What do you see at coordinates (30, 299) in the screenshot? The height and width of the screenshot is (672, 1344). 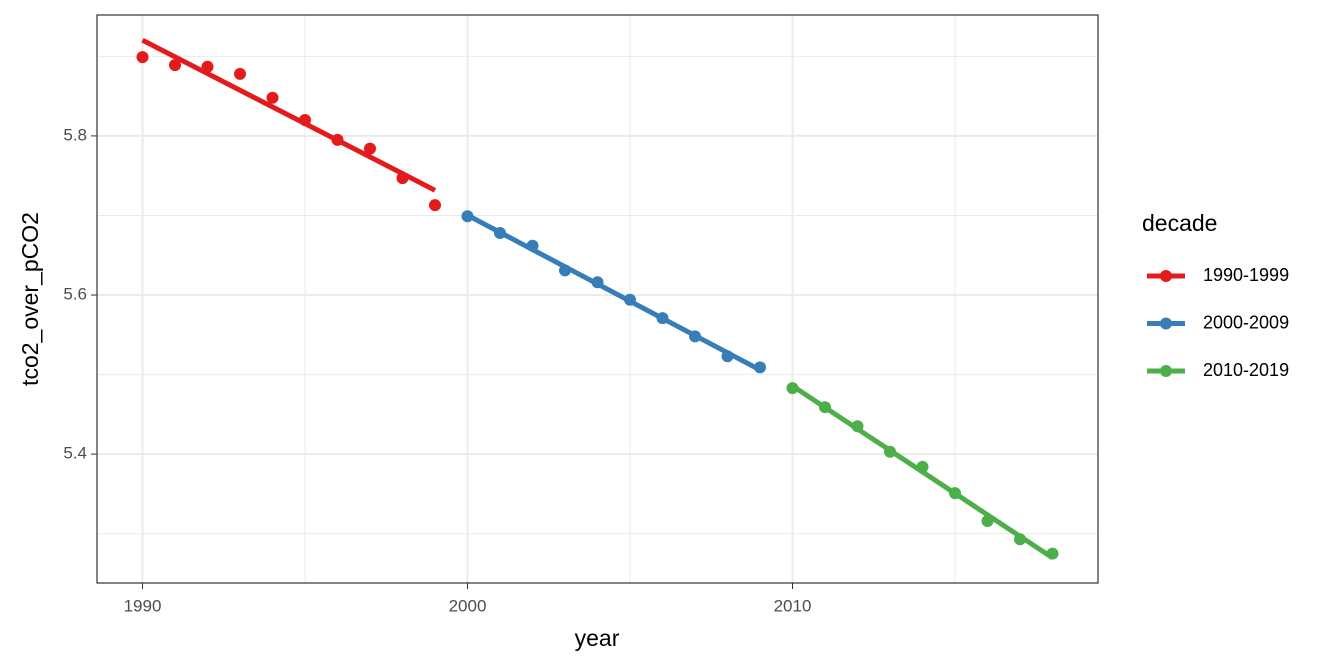 I see `y-axis-title: tco2_over_pCO2` at bounding box center [30, 299].